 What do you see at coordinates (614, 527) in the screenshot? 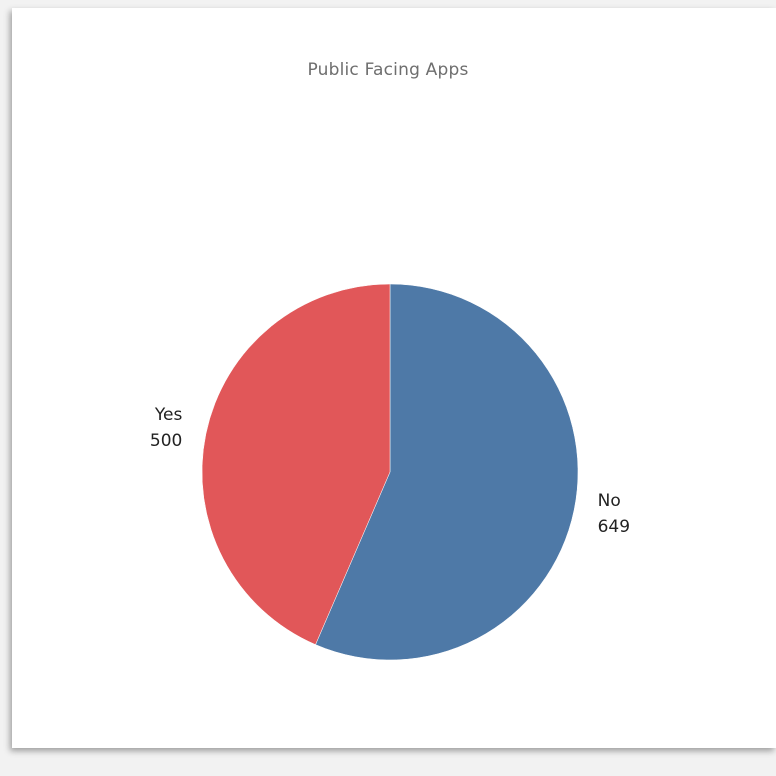
I see `slice-value-no: 649` at bounding box center [614, 527].